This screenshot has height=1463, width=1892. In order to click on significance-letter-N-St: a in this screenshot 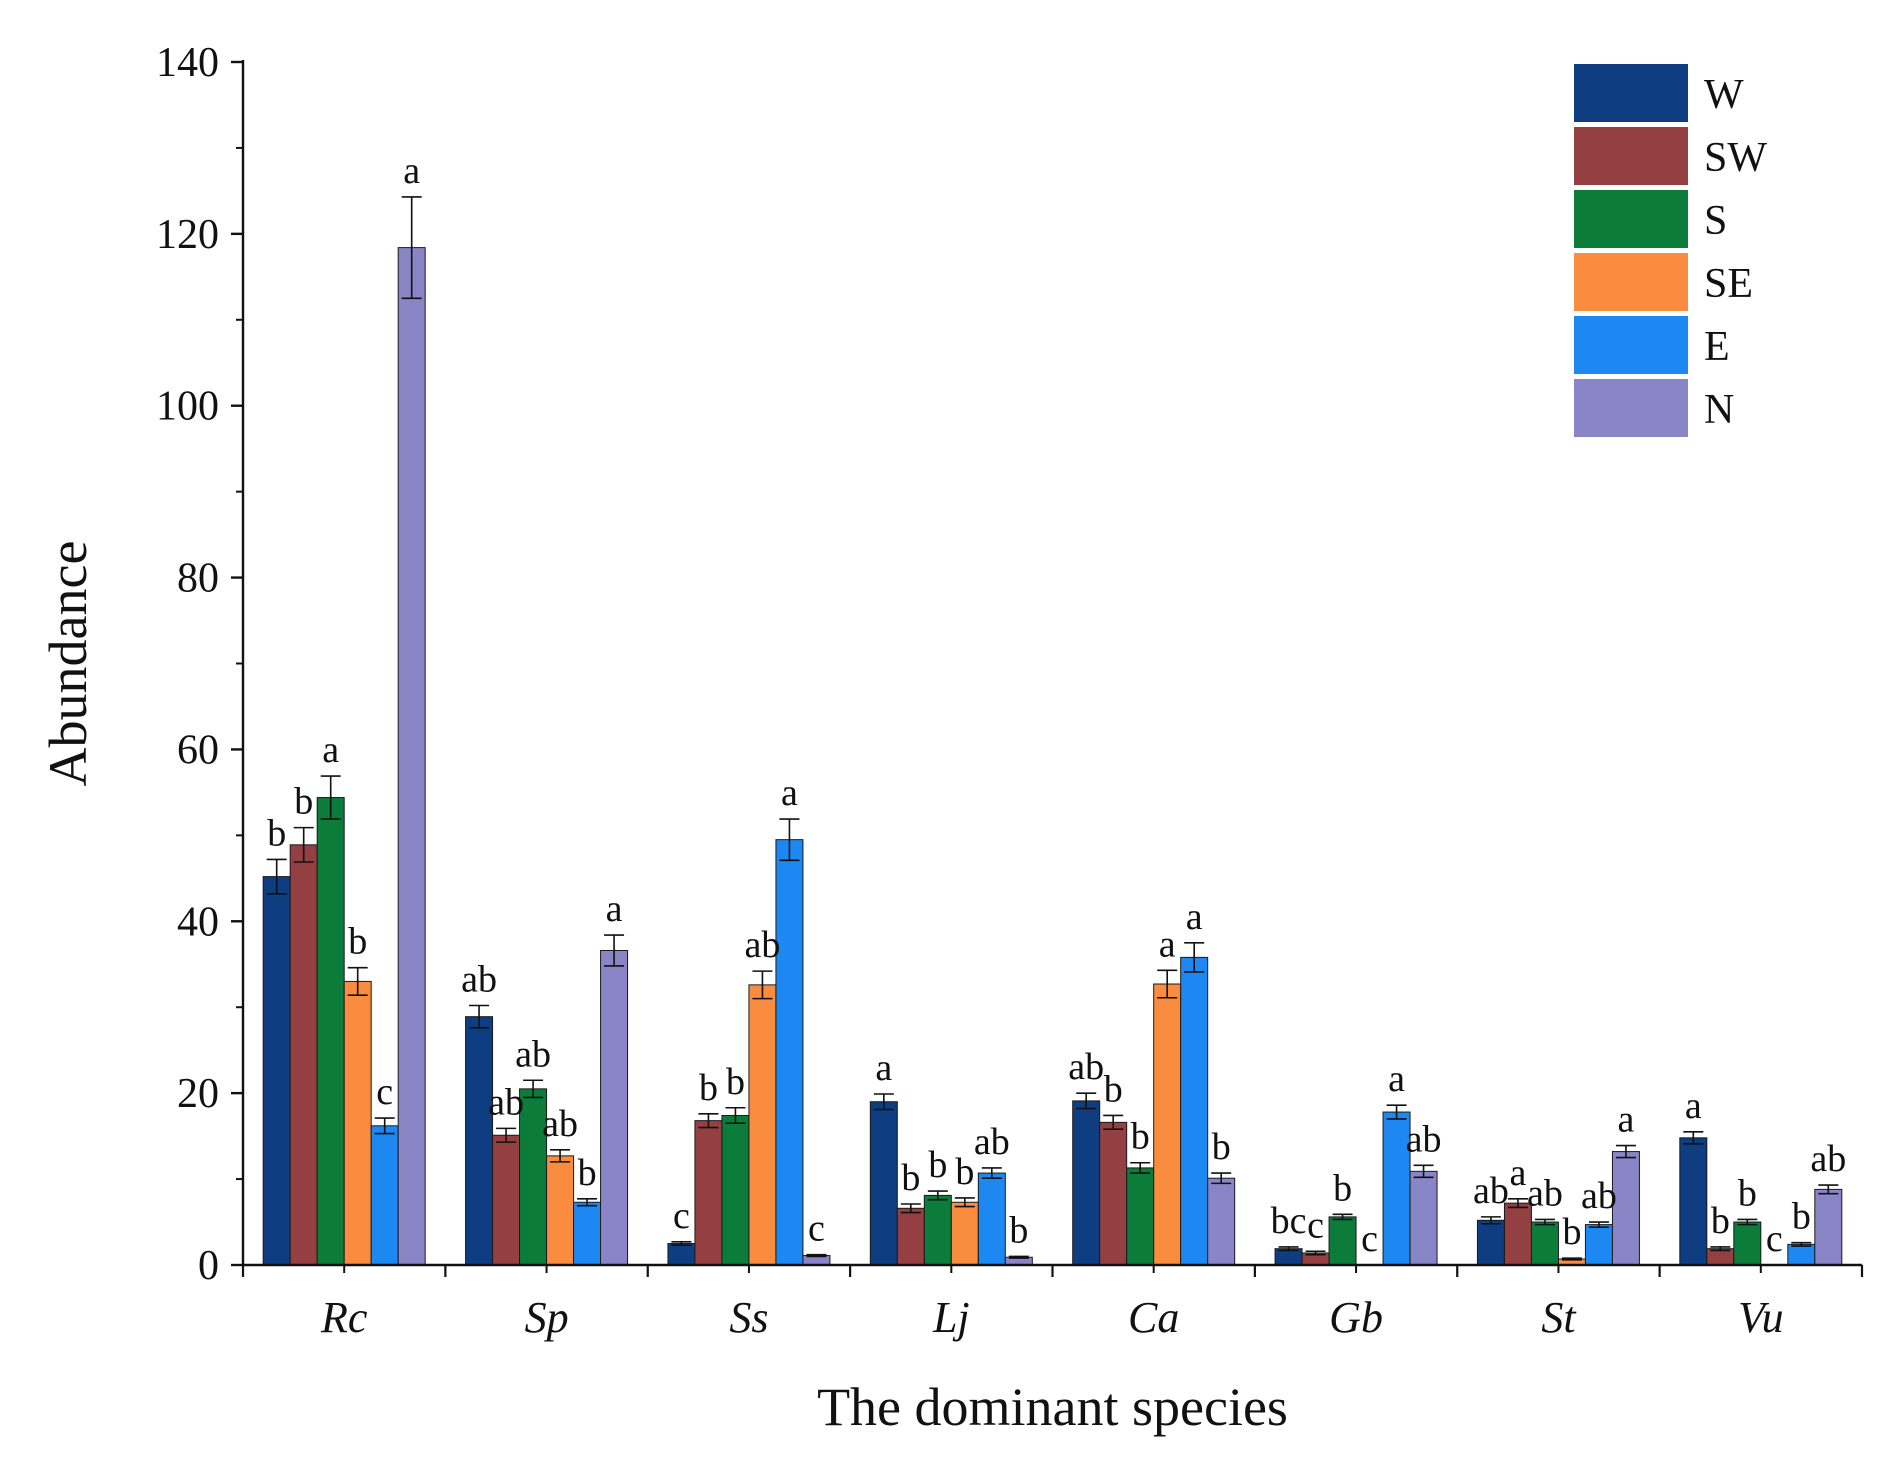, I will do `click(1626, 1120)`.